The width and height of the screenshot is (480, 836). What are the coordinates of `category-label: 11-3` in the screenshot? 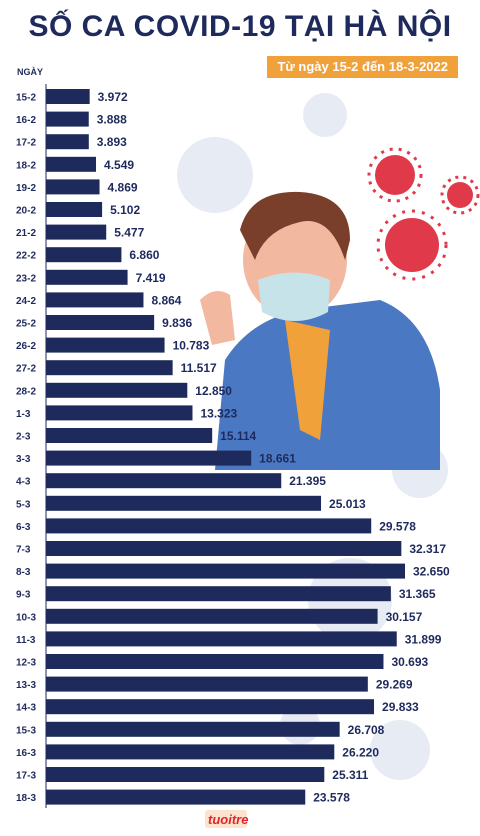 It's located at (26, 640).